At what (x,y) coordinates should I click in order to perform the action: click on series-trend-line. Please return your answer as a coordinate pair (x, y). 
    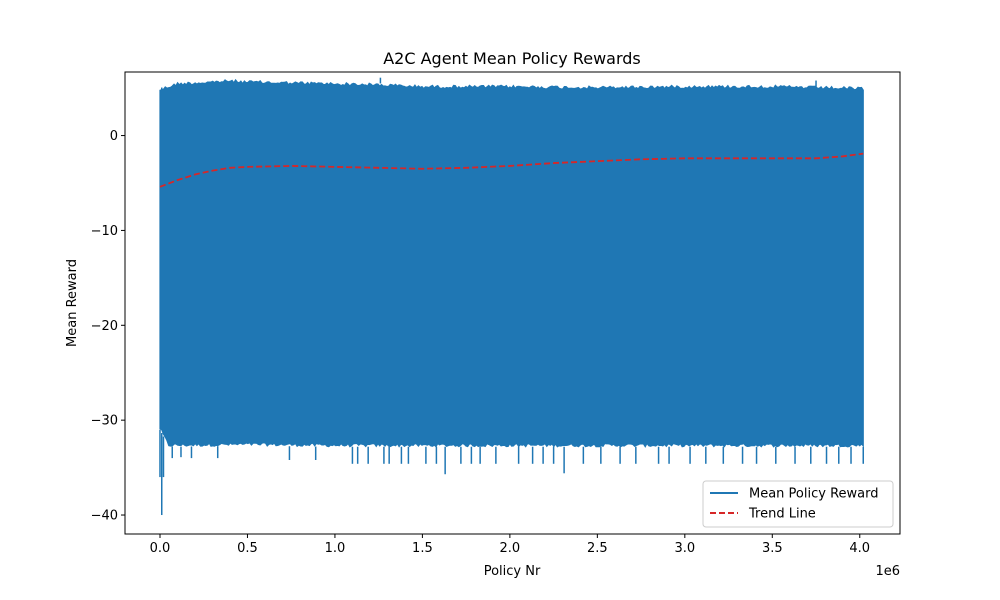
    Looking at the image, I should click on (511, 170).